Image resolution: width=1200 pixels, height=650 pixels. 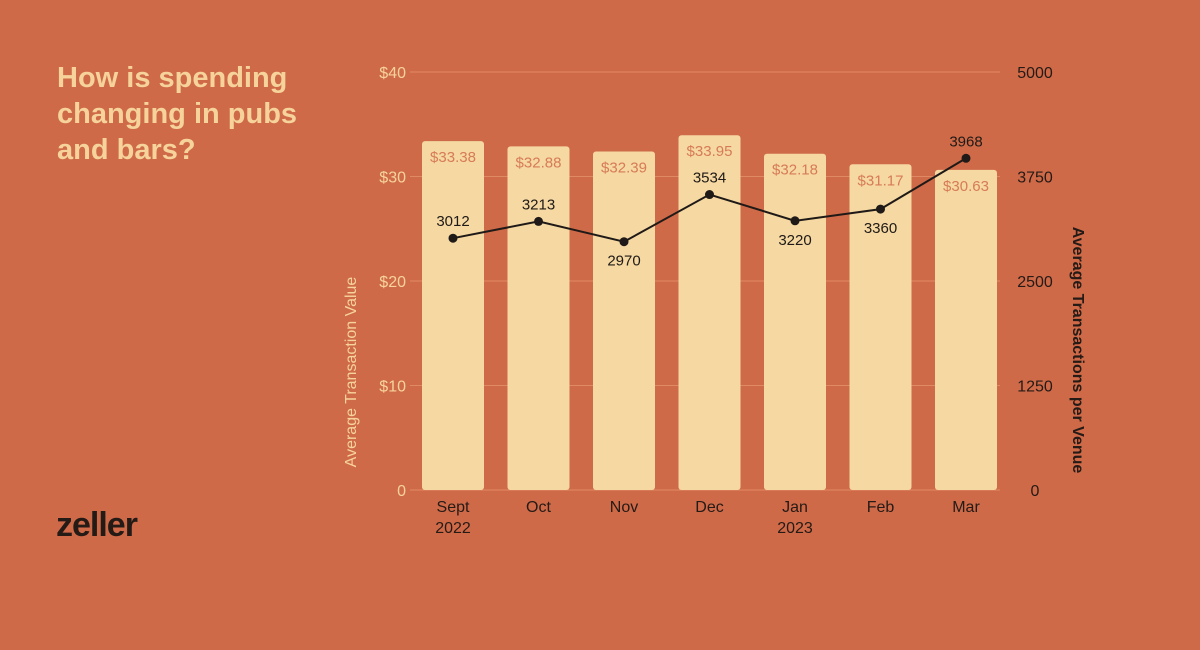 What do you see at coordinates (881, 507) in the screenshot?
I see `x-tick-label: Feb` at bounding box center [881, 507].